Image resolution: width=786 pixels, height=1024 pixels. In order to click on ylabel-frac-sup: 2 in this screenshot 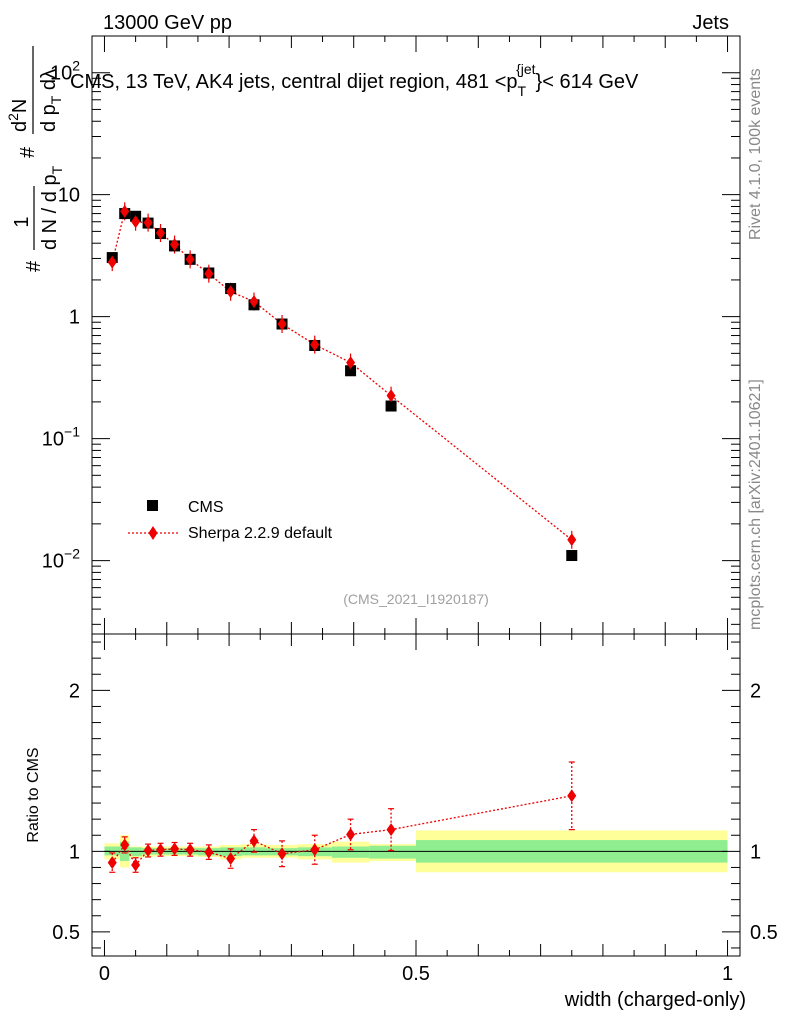, I will do `click(13, 117)`.